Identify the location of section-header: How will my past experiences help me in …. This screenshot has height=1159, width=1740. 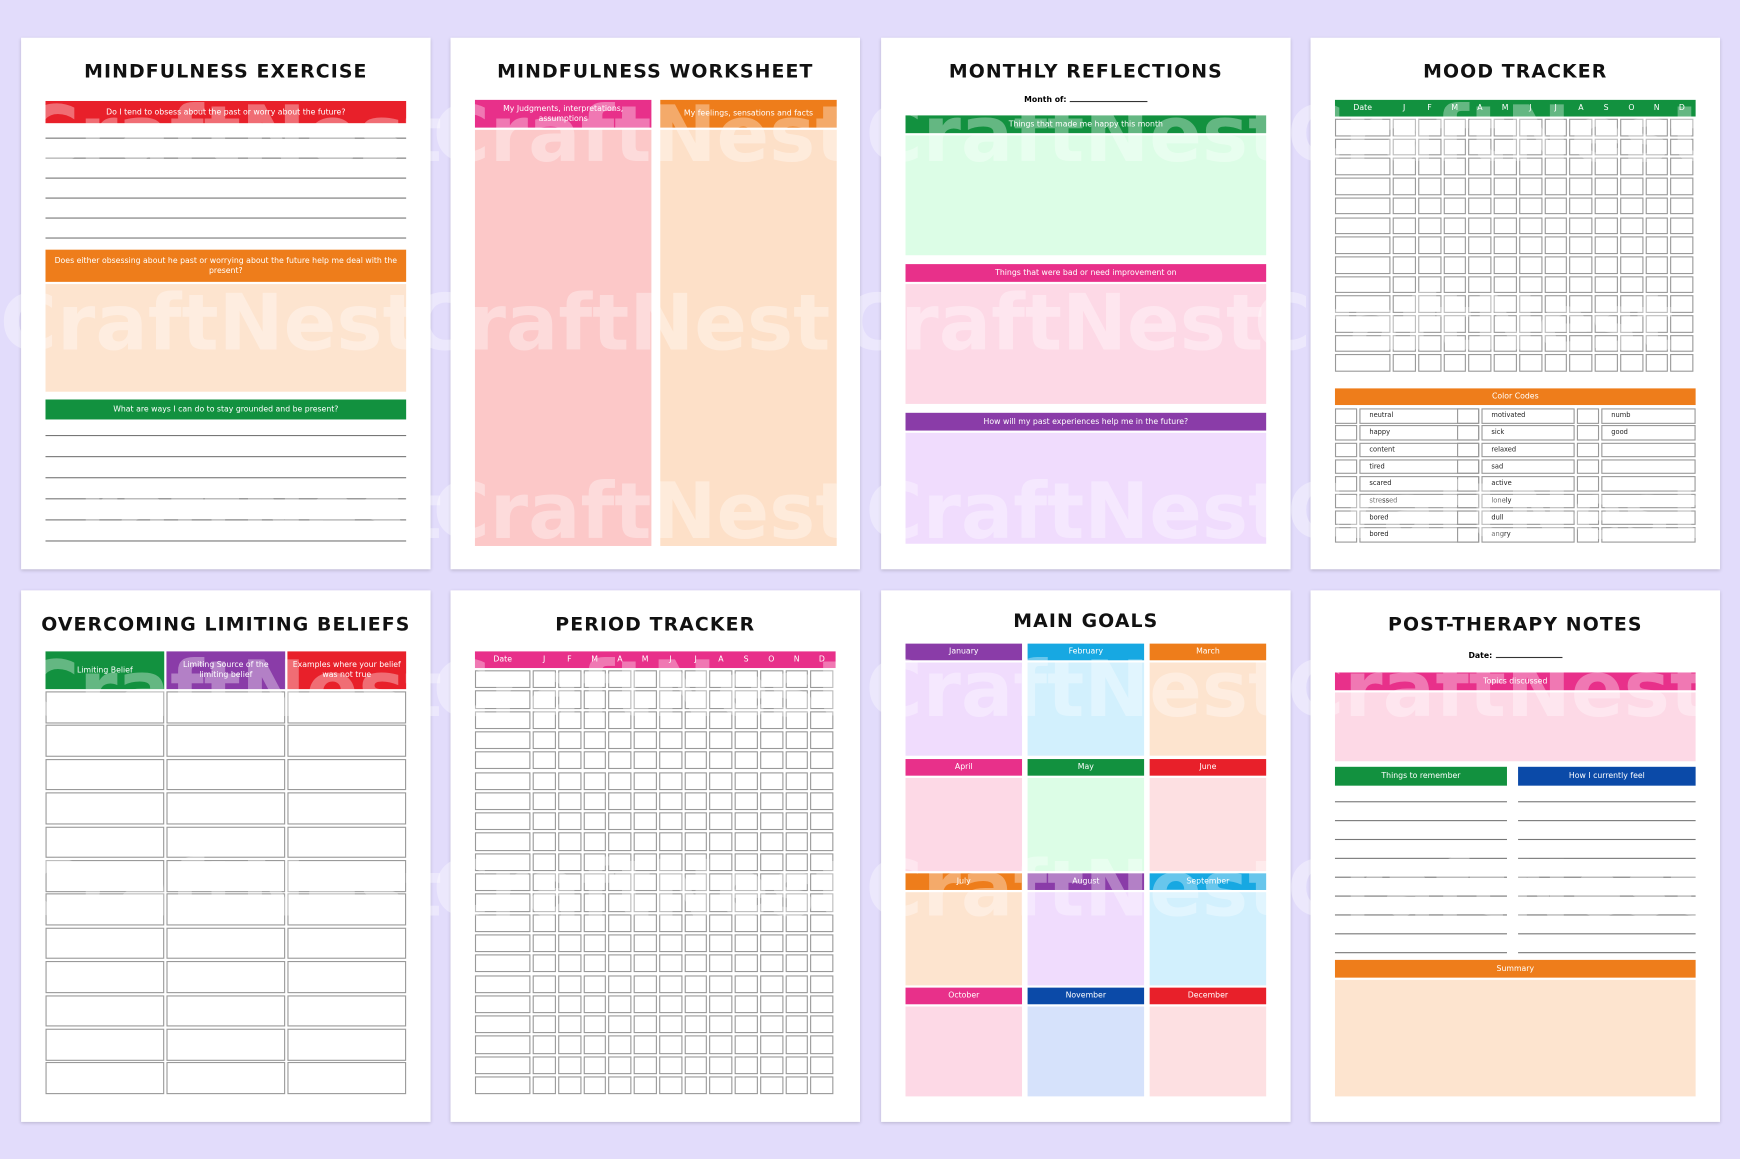
(1086, 421).